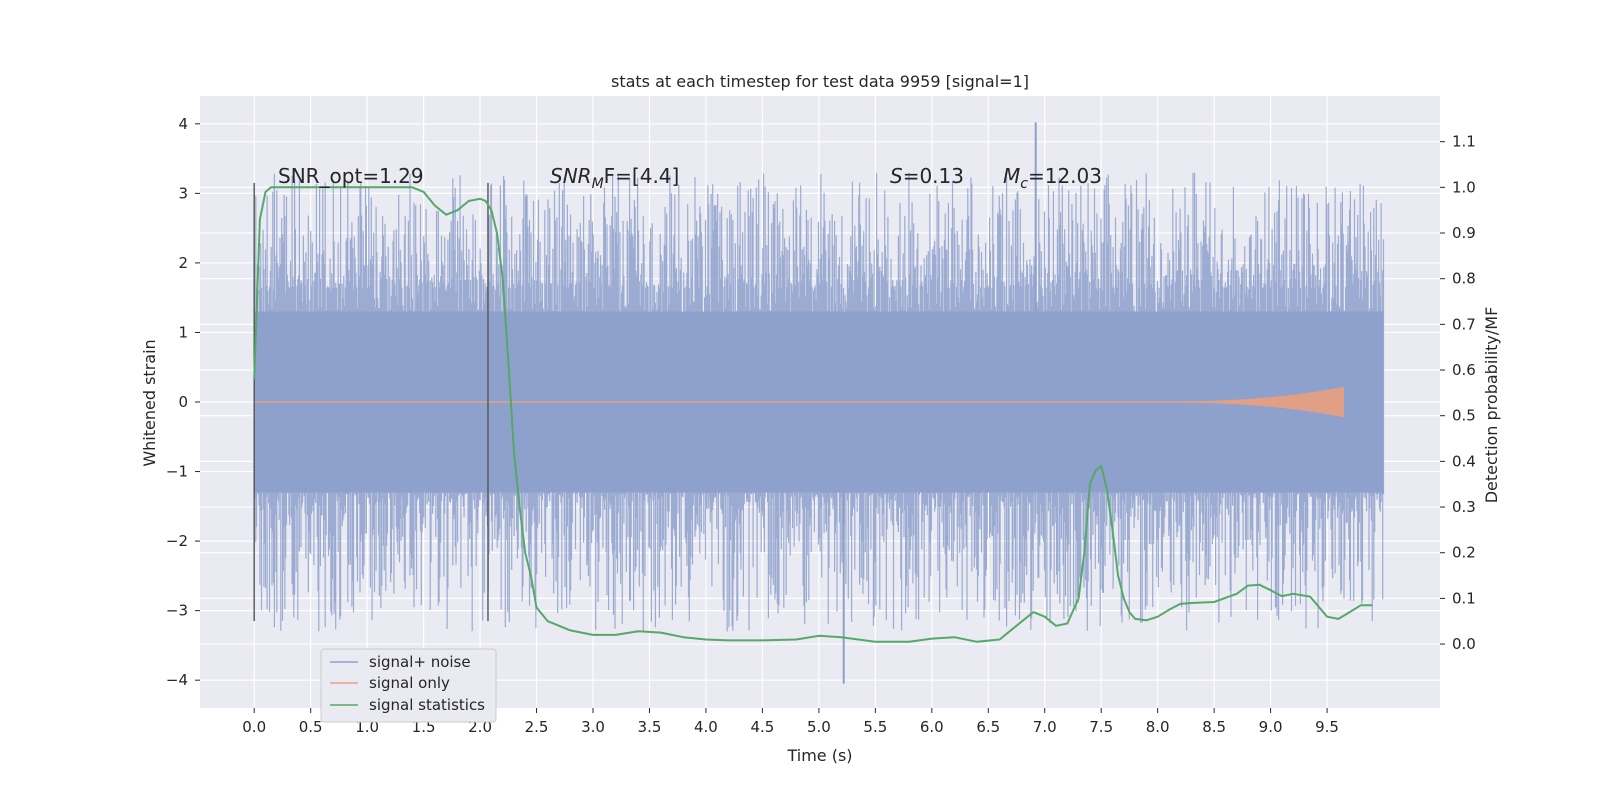  Describe the element at coordinates (819, 727) in the screenshot. I see `x-tick-label: 5.0` at that location.